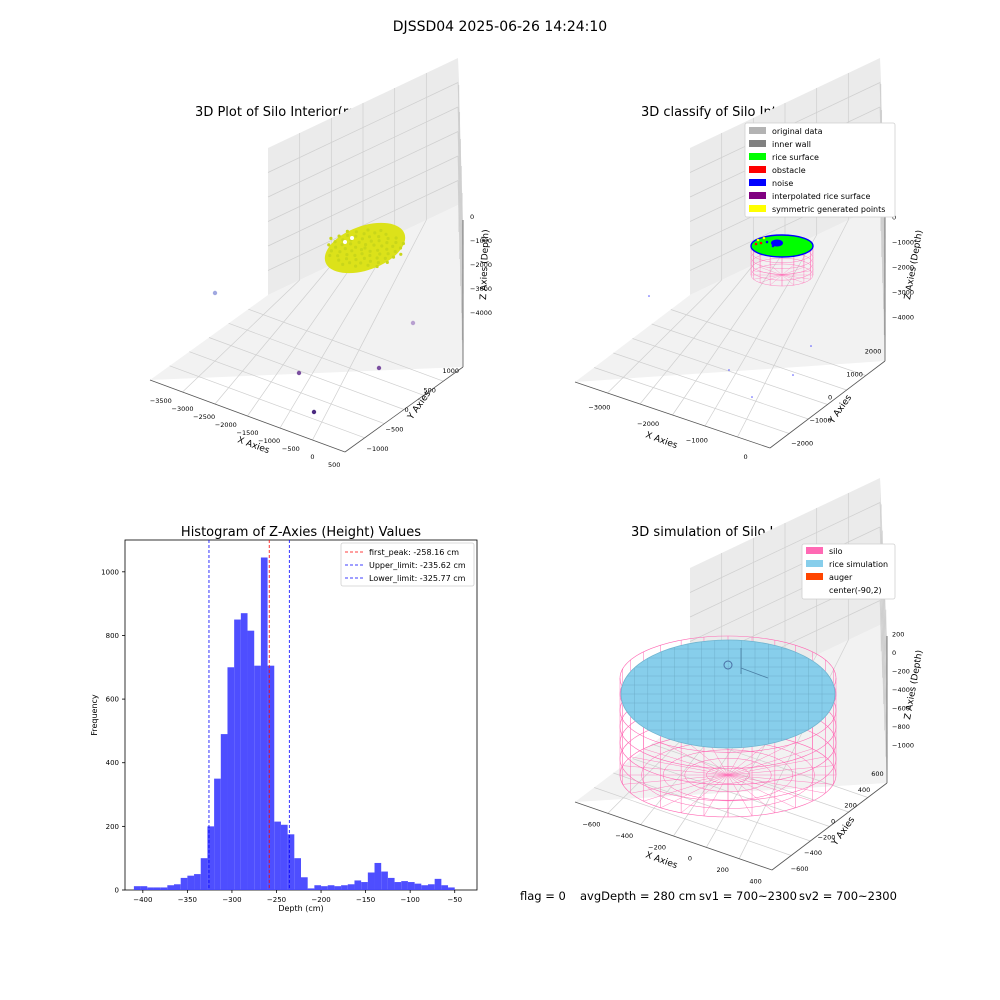 Image resolution: width=1000 pixels, height=1000 pixels. What do you see at coordinates (877, 774) in the screenshot?
I see `tick-label: 600` at bounding box center [877, 774].